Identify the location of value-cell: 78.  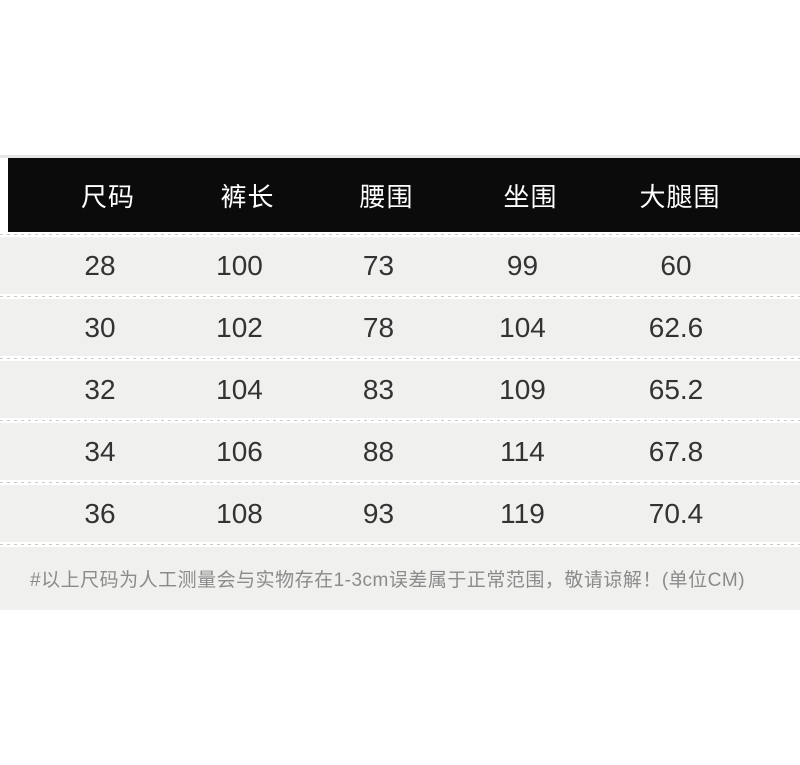
(378, 327).